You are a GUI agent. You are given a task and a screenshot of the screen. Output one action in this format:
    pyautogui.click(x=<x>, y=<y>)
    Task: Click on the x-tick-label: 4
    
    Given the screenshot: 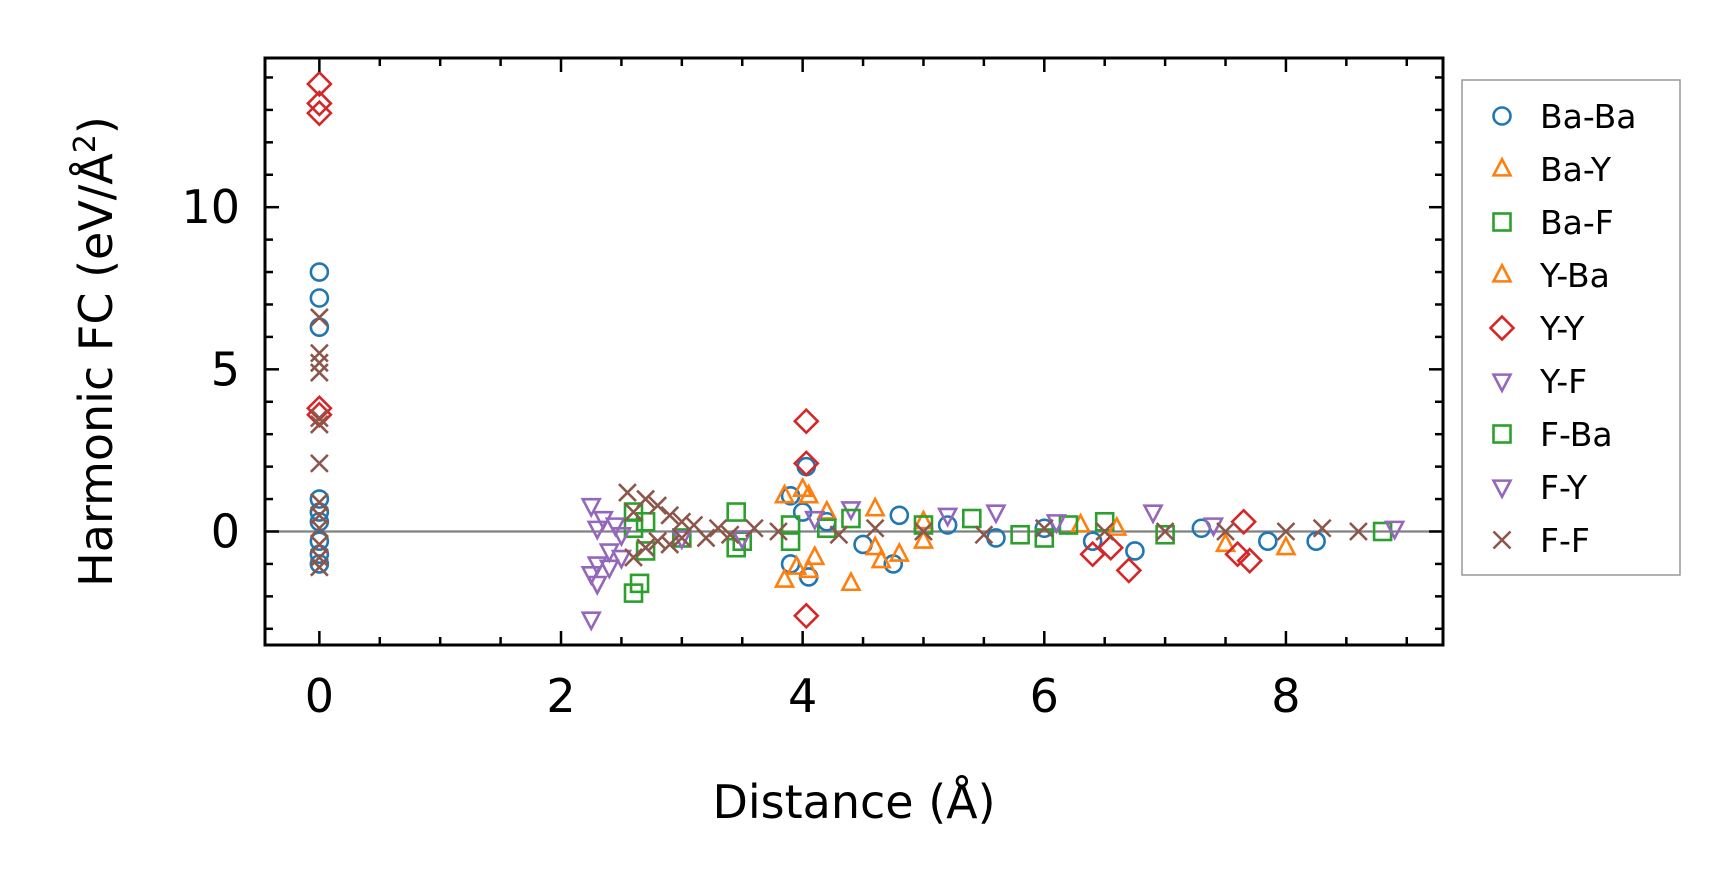 What is the action you would take?
    pyautogui.click(x=802, y=696)
    